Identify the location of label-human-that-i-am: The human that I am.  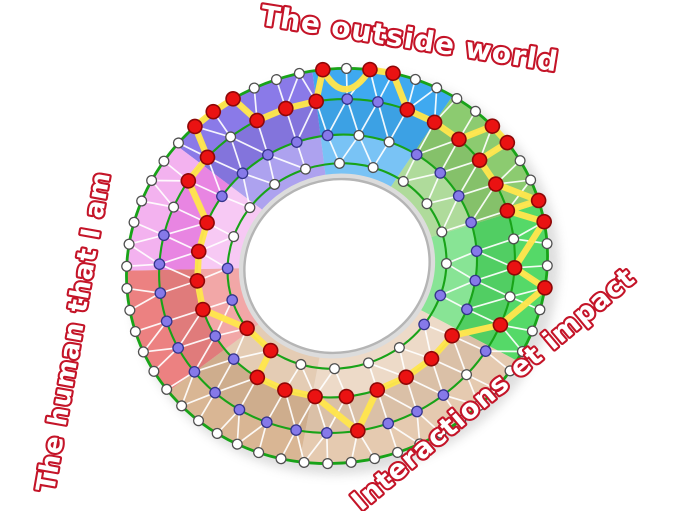
(74, 331).